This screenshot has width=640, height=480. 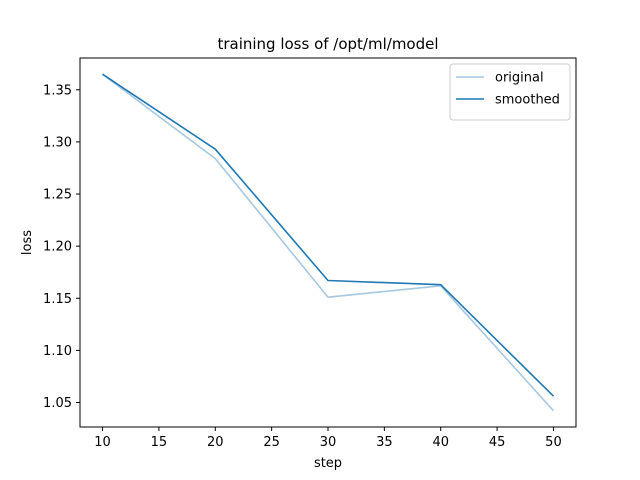 I want to click on y-tick-label: 1.10, so click(x=57, y=351).